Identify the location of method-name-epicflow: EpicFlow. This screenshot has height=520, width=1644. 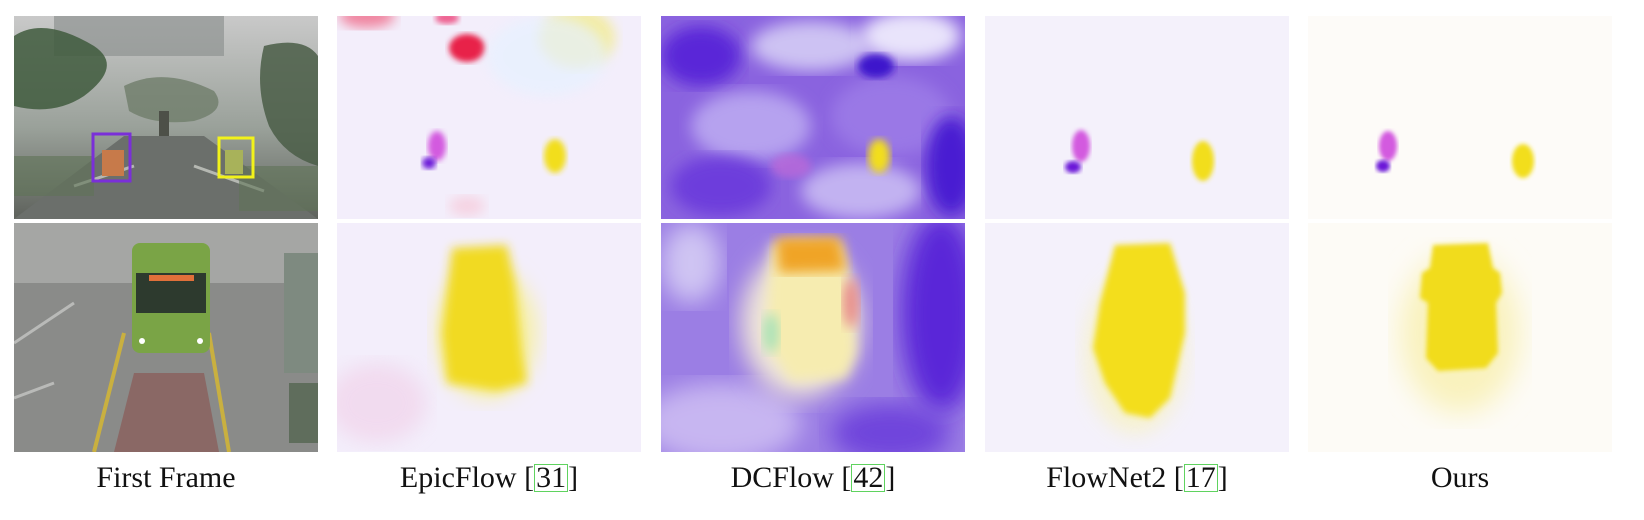
(462, 477).